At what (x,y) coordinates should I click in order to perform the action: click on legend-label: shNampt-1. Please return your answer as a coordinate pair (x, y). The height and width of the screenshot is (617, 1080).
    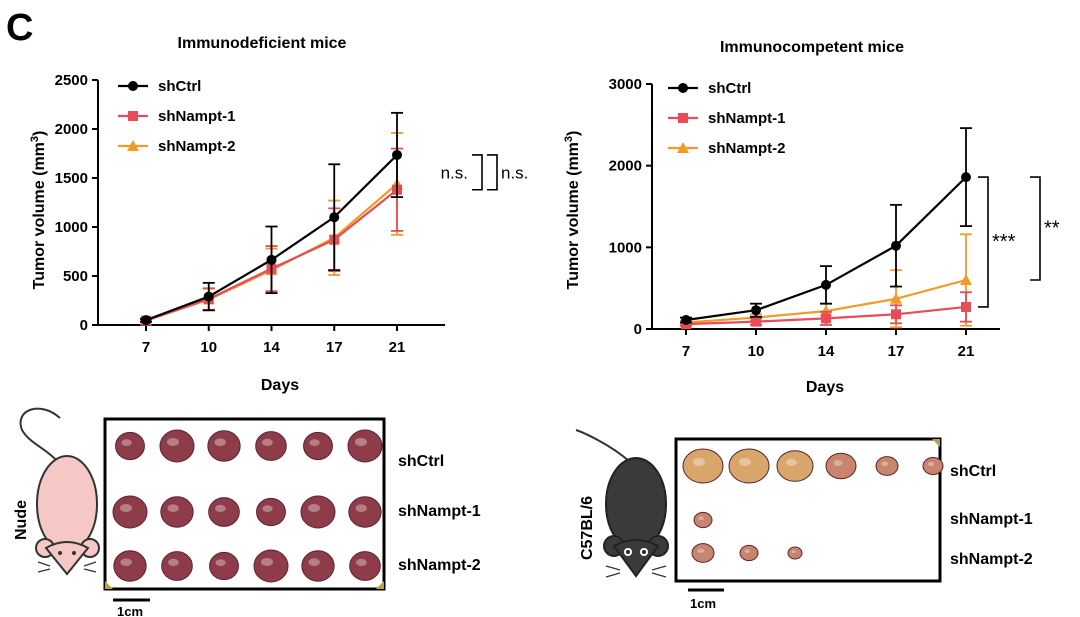
    Looking at the image, I should click on (747, 118).